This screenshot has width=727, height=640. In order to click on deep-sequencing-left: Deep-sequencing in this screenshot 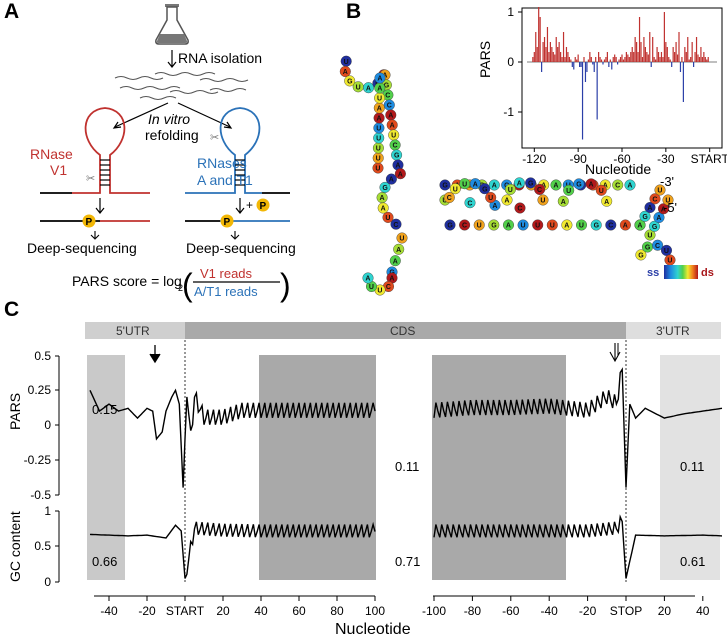, I will do `click(82, 248)`.